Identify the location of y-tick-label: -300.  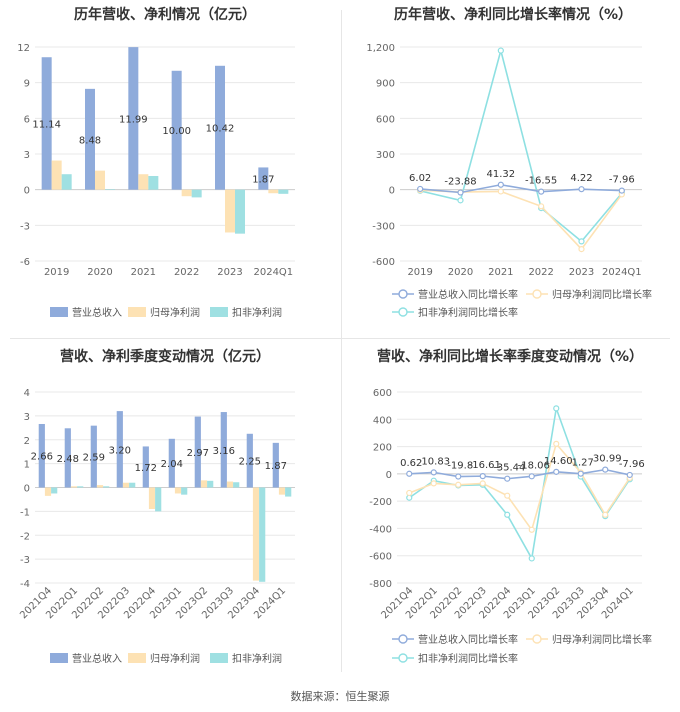
(383, 226).